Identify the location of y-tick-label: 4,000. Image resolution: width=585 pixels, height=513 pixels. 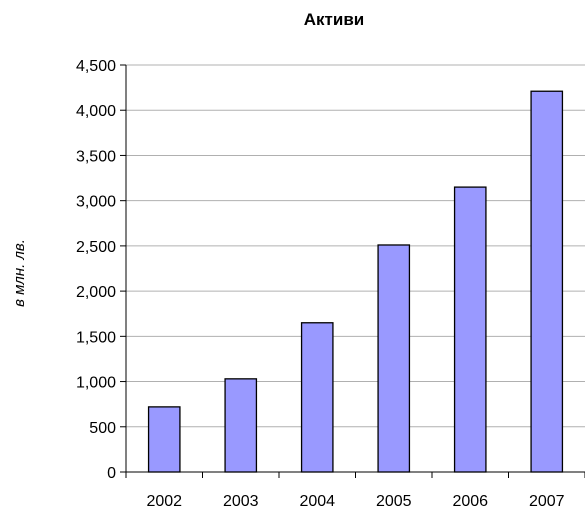
(96, 111).